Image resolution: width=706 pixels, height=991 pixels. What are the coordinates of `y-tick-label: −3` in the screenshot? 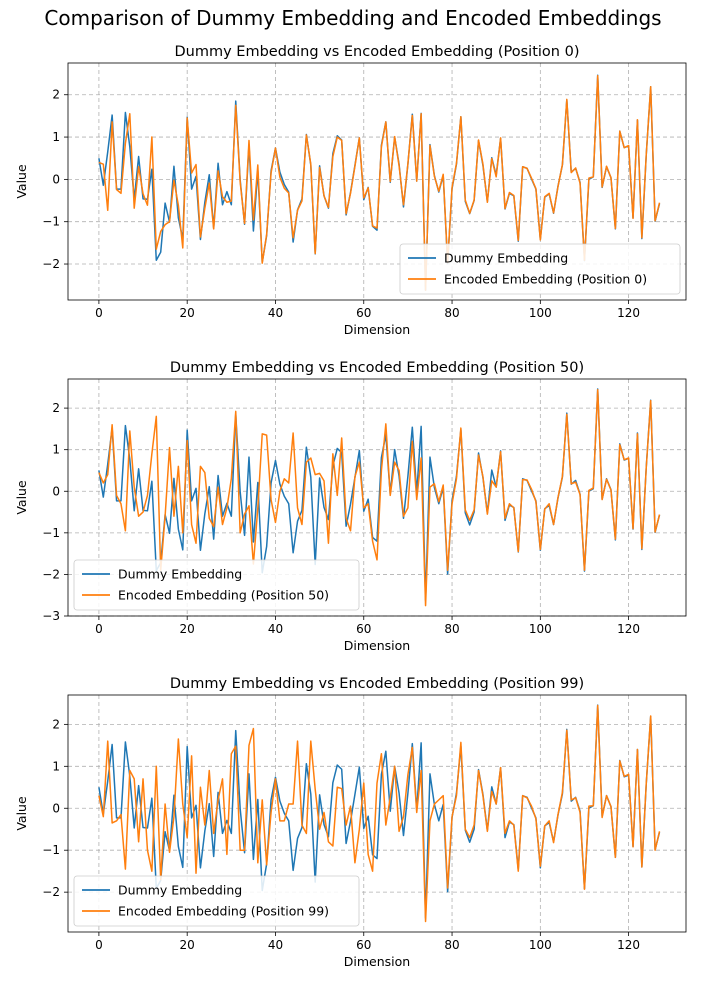 It's located at (51, 616).